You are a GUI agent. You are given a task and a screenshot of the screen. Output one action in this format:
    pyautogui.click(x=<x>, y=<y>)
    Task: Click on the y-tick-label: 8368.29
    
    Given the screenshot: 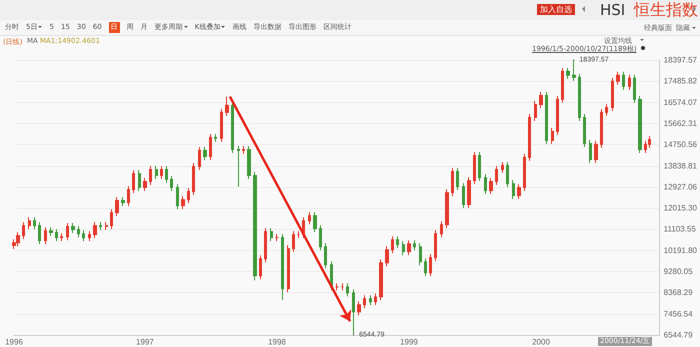 What is the action you would take?
    pyautogui.click(x=679, y=293)
    